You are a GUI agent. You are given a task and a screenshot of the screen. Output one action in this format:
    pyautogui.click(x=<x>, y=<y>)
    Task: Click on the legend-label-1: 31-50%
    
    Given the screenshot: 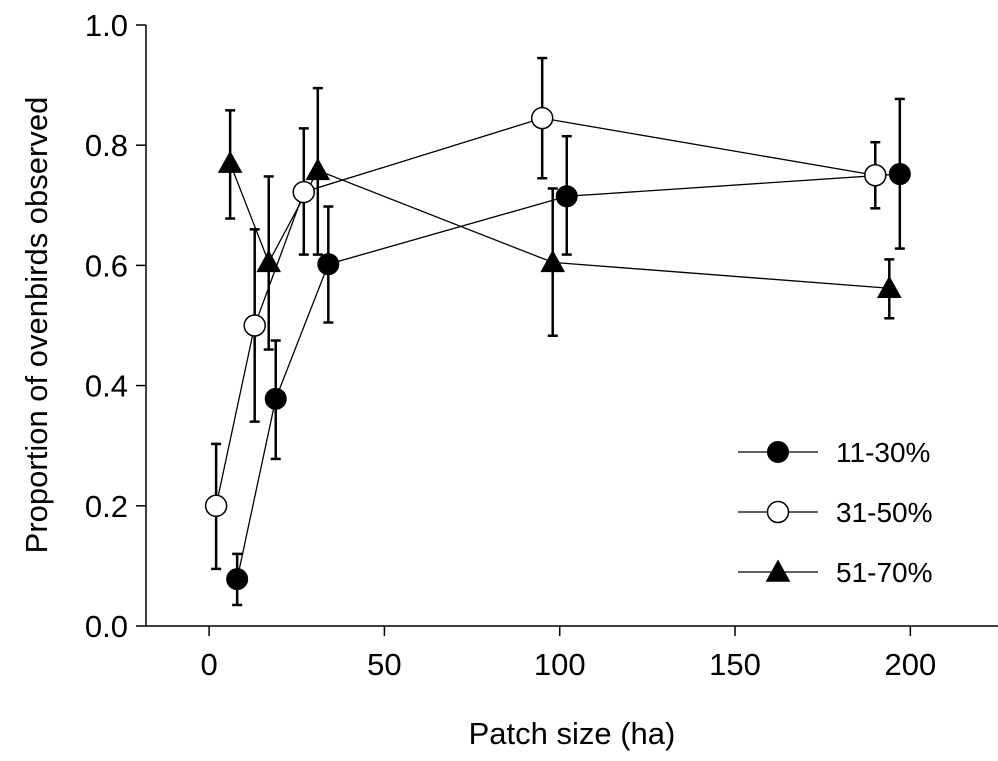 What is the action you would take?
    pyautogui.click(x=884, y=512)
    